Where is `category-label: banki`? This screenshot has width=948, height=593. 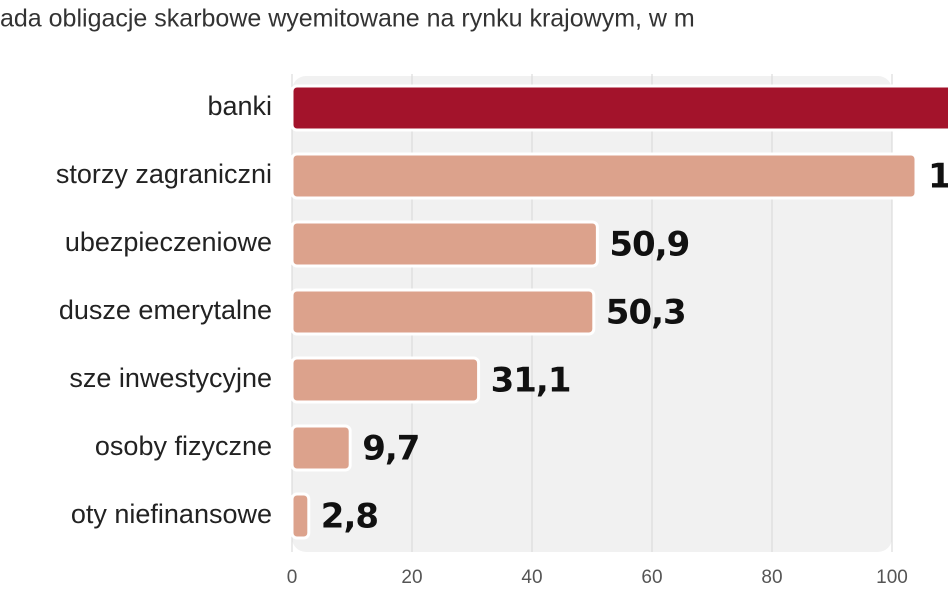
category-label: banki is located at coordinates (239, 106).